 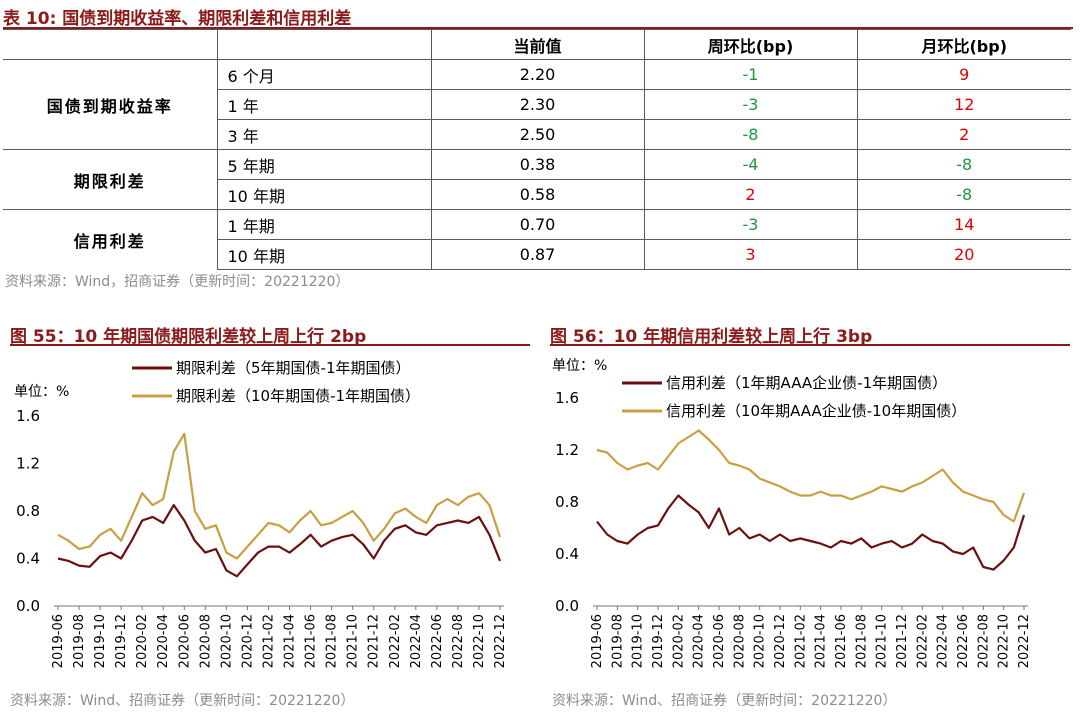 I want to click on chart56-xtick-label: 2021-02, so click(x=800, y=641).